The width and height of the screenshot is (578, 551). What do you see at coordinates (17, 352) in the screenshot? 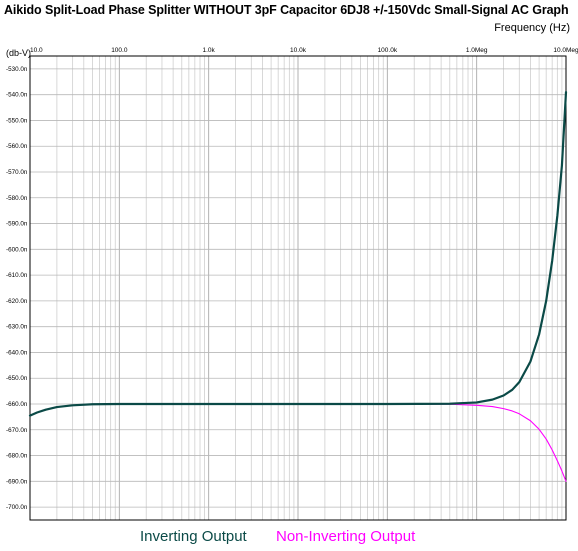
I see `y-tick-label: -640.0n` at bounding box center [17, 352].